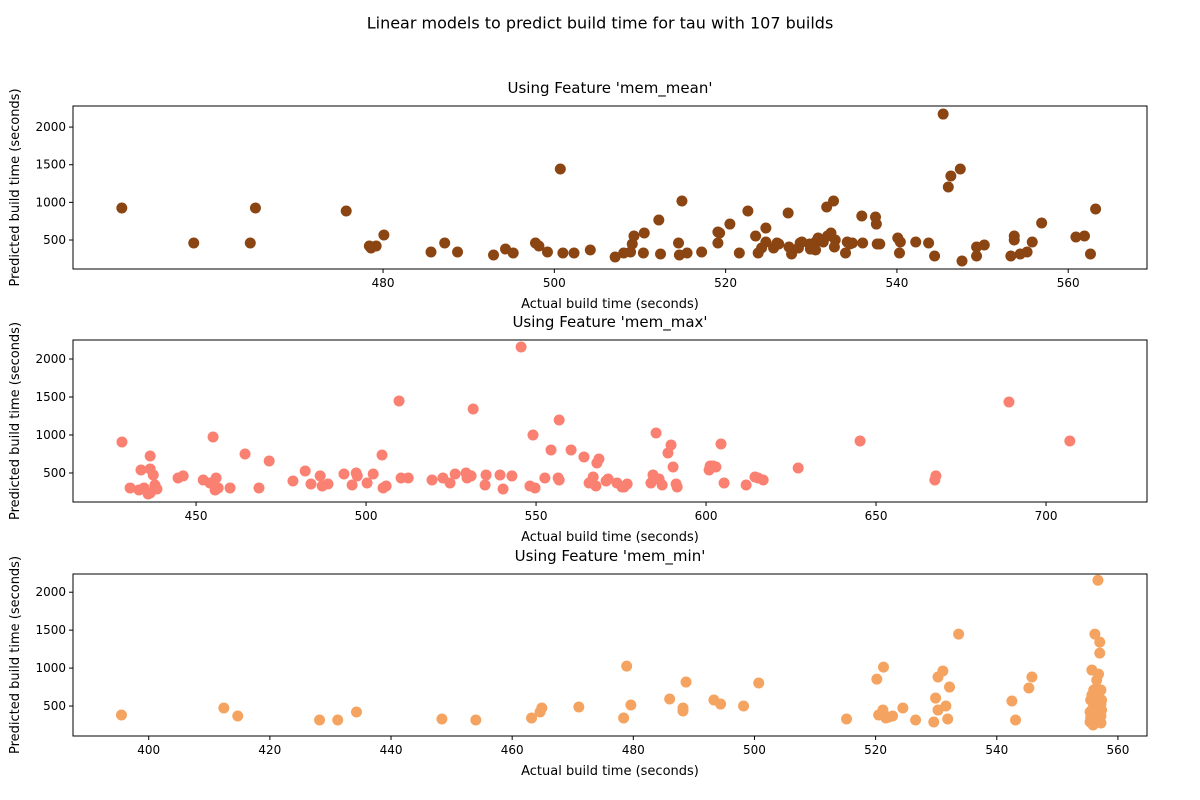  What do you see at coordinates (536, 516) in the screenshot?
I see `x-tick-label: 550` at bounding box center [536, 516].